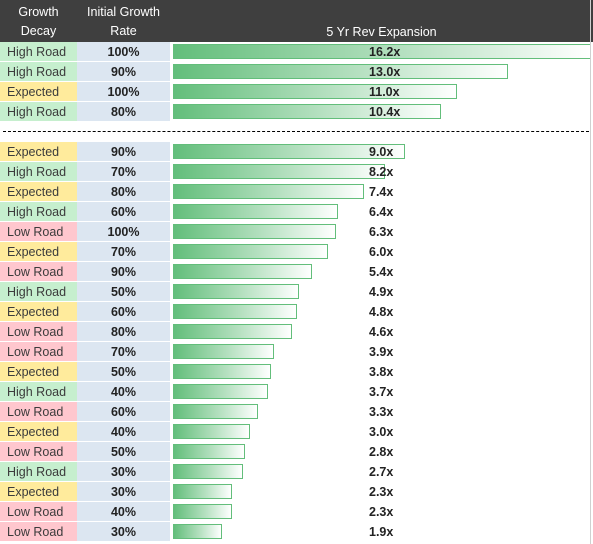 The image size is (593, 544). I want to click on expansion-cell: 6.0x, so click(381, 252).